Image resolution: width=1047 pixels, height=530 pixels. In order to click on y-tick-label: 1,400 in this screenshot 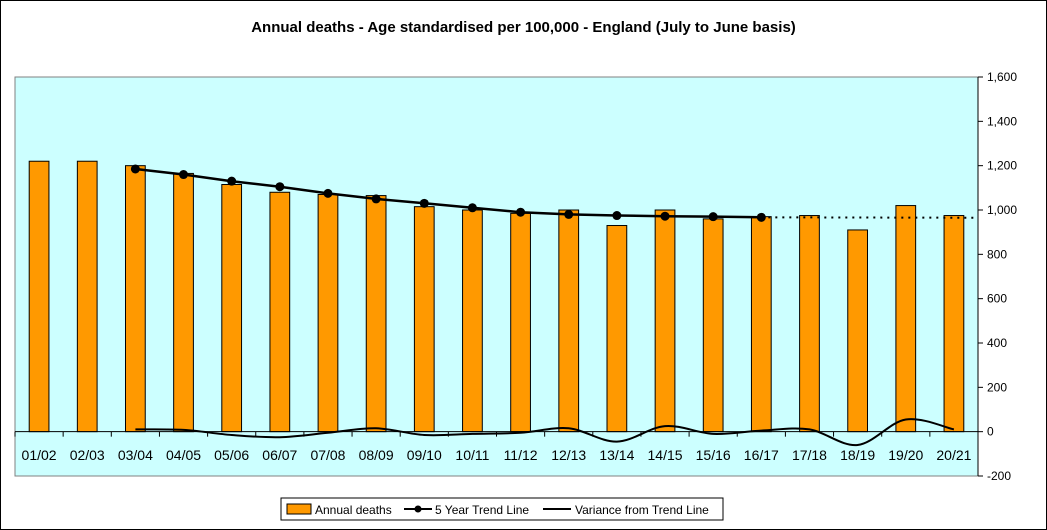, I will do `click(1002, 121)`.